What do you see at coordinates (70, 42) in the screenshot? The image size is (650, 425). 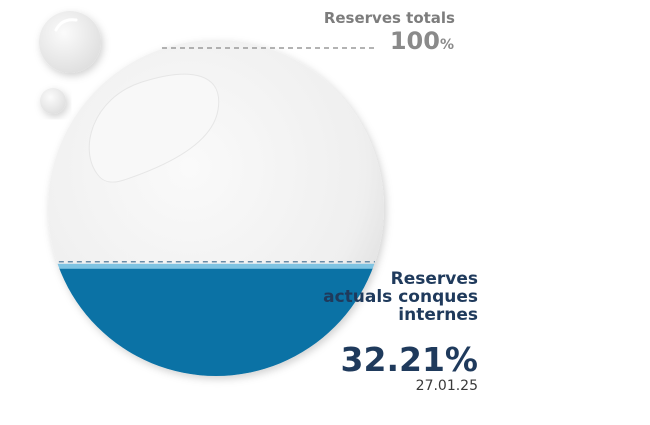 I see `small-bubble-large` at bounding box center [70, 42].